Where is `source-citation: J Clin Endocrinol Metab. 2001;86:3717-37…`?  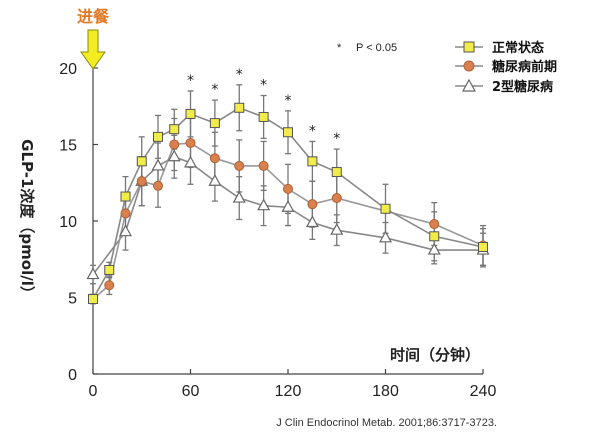 source-citation: J Clin Endocrinol Metab. 2001;86:3717-37… is located at coordinates (386, 423).